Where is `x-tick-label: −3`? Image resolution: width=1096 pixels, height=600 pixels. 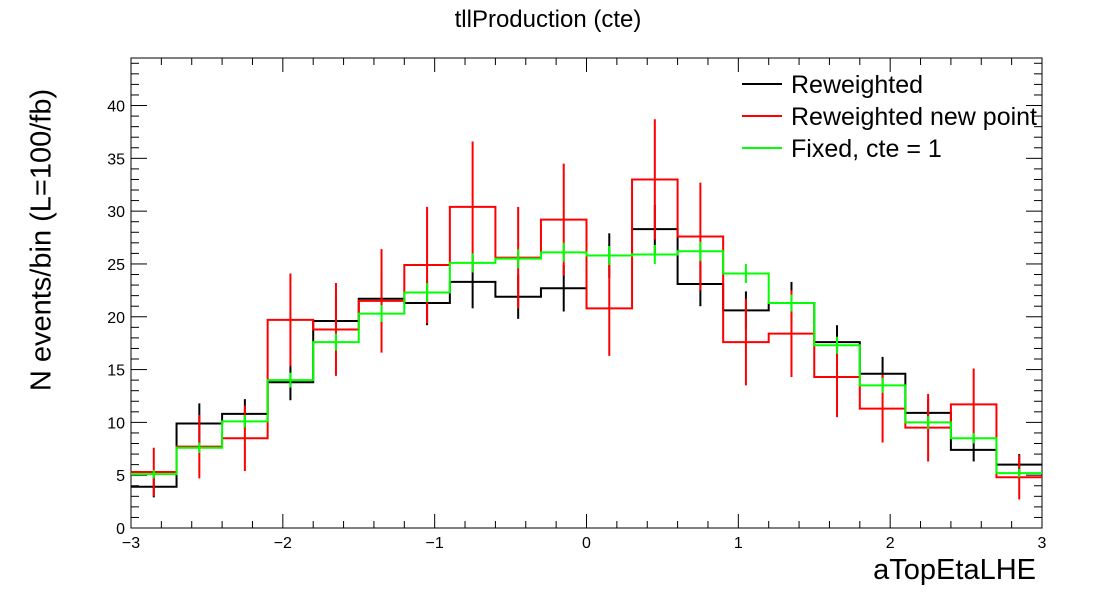
x-tick-label: −3 is located at coordinates (131, 543).